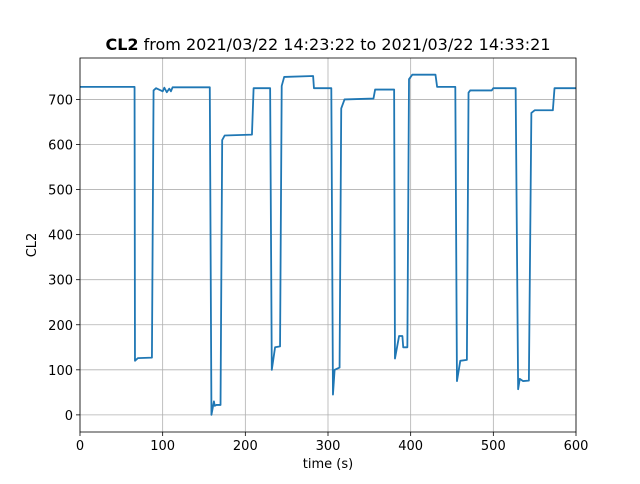 Image resolution: width=640 pixels, height=484 pixels. What do you see at coordinates (60, 146) in the screenshot?
I see `y-tick-label: 600` at bounding box center [60, 146].